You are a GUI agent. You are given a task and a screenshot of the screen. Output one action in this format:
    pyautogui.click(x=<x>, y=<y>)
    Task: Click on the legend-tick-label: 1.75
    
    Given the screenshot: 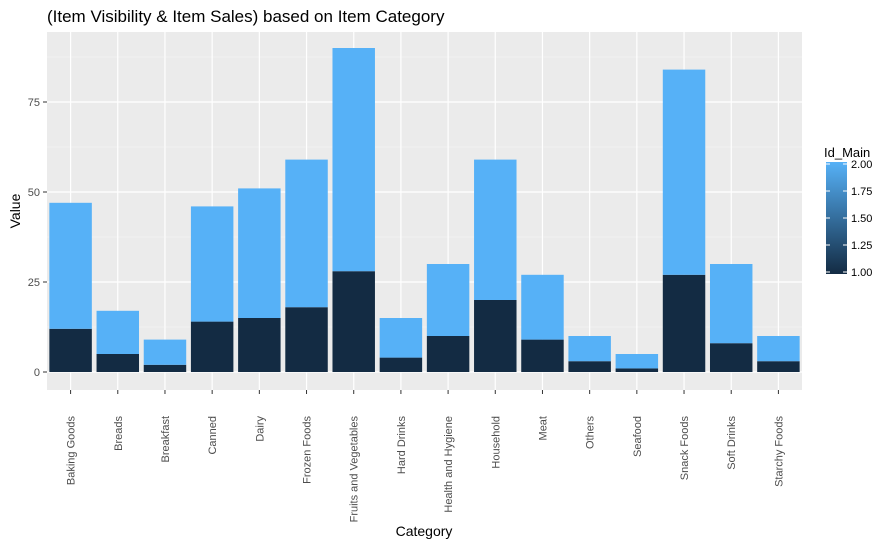 What is the action you would take?
    pyautogui.click(x=861, y=192)
    